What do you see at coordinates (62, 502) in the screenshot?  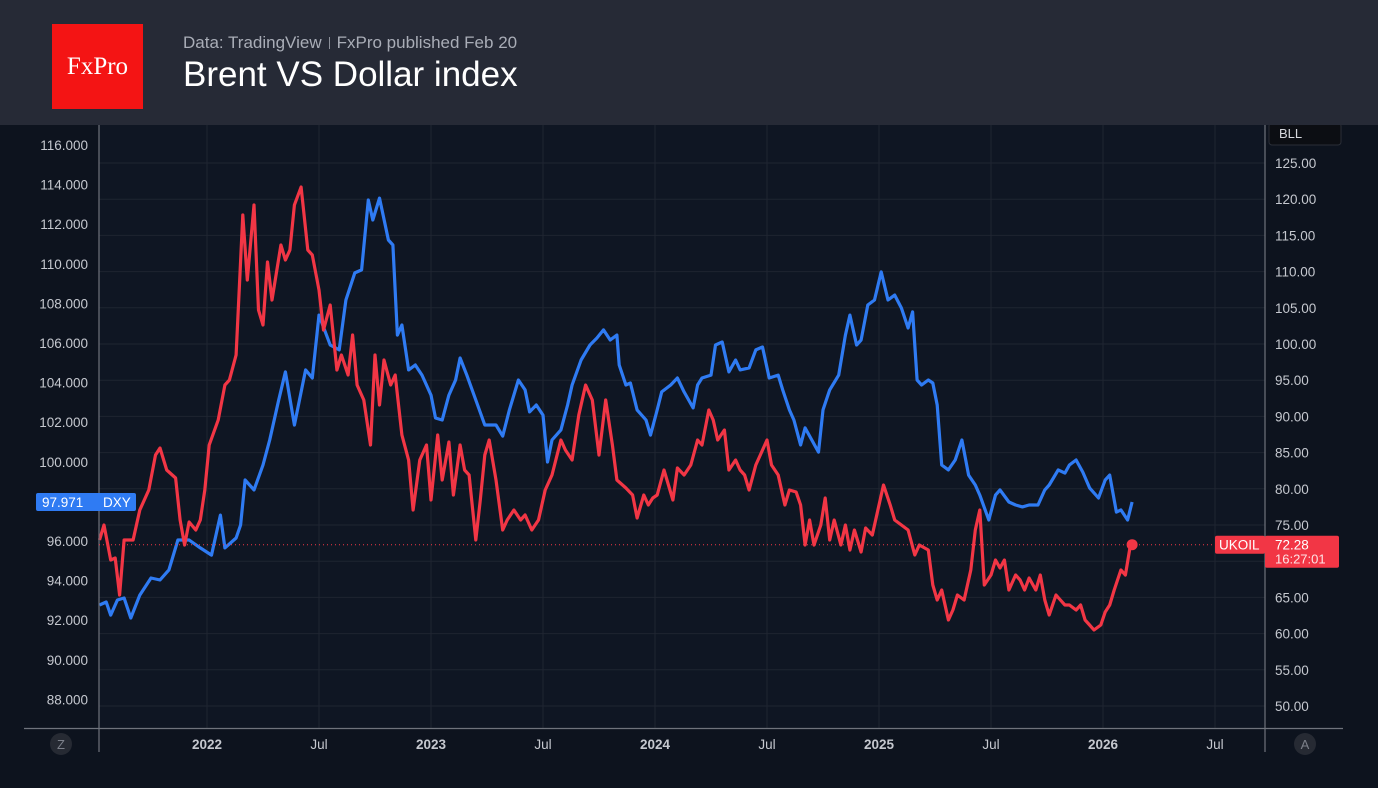 I see `dxy-last-value: 97.971` at bounding box center [62, 502].